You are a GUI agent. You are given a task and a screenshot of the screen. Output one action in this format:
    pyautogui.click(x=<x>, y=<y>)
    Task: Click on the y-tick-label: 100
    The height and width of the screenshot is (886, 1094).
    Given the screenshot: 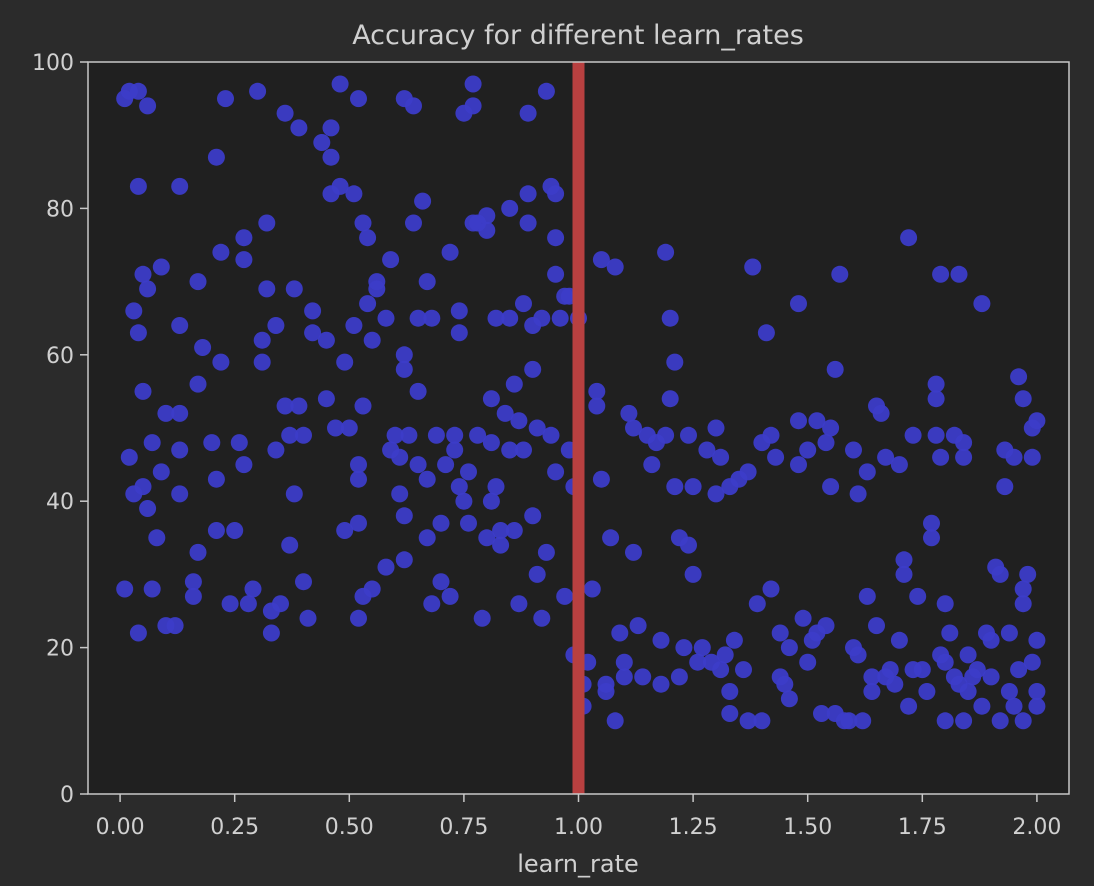 What is the action you would take?
    pyautogui.click(x=53, y=63)
    